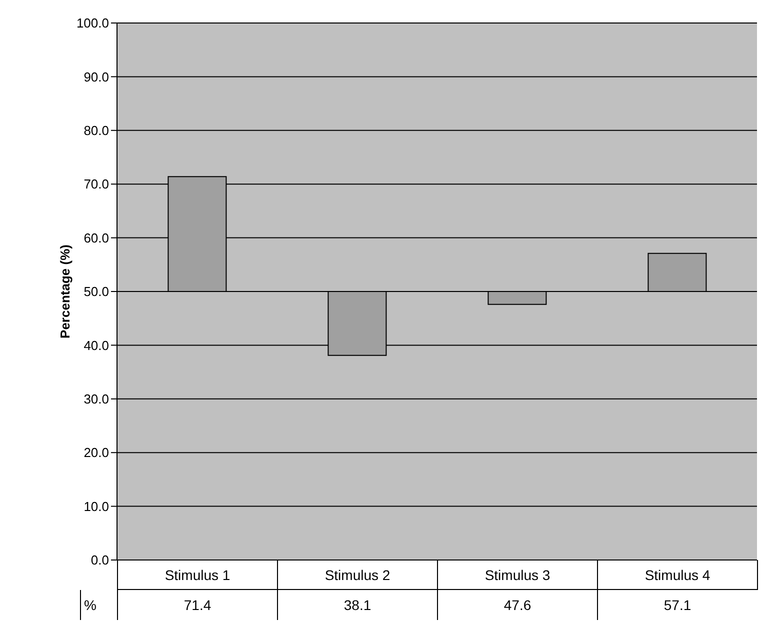  Describe the element at coordinates (92, 23) in the screenshot. I see `y-tick-label: 100.0` at that location.